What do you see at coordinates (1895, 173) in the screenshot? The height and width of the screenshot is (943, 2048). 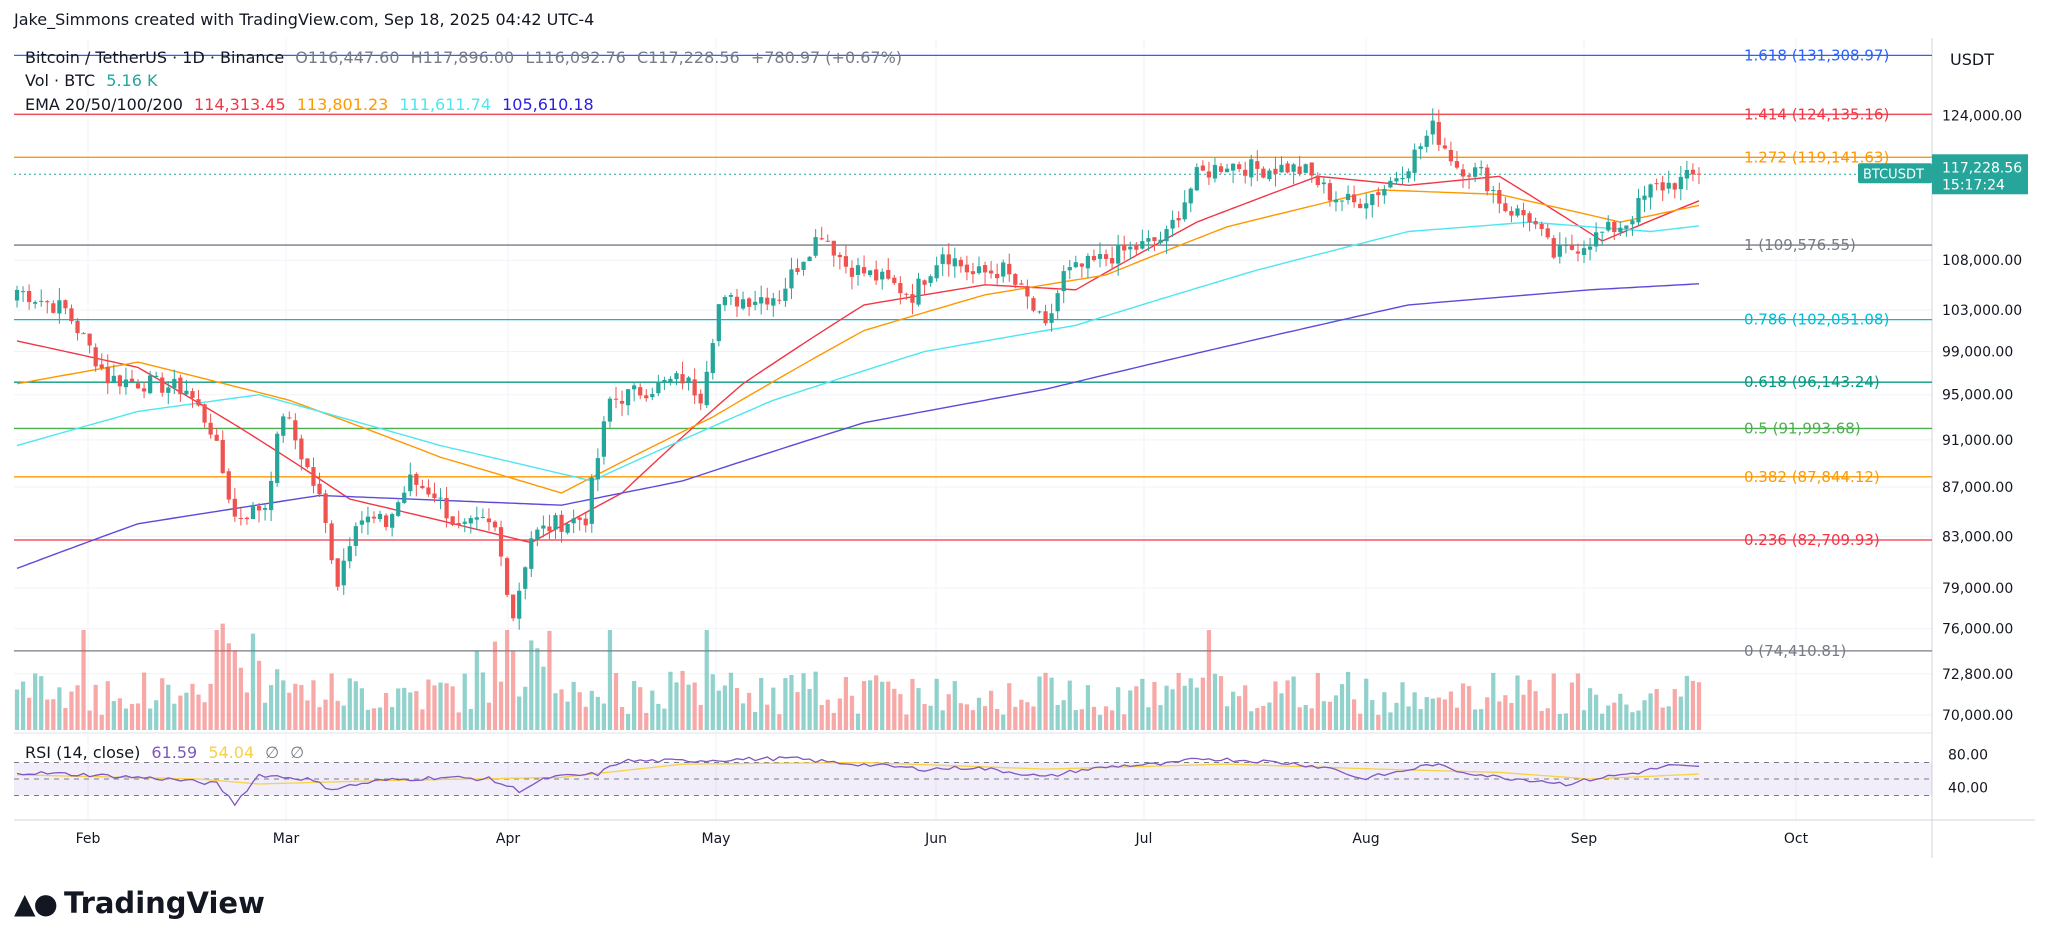 I see `symbol-tag-box` at bounding box center [1895, 173].